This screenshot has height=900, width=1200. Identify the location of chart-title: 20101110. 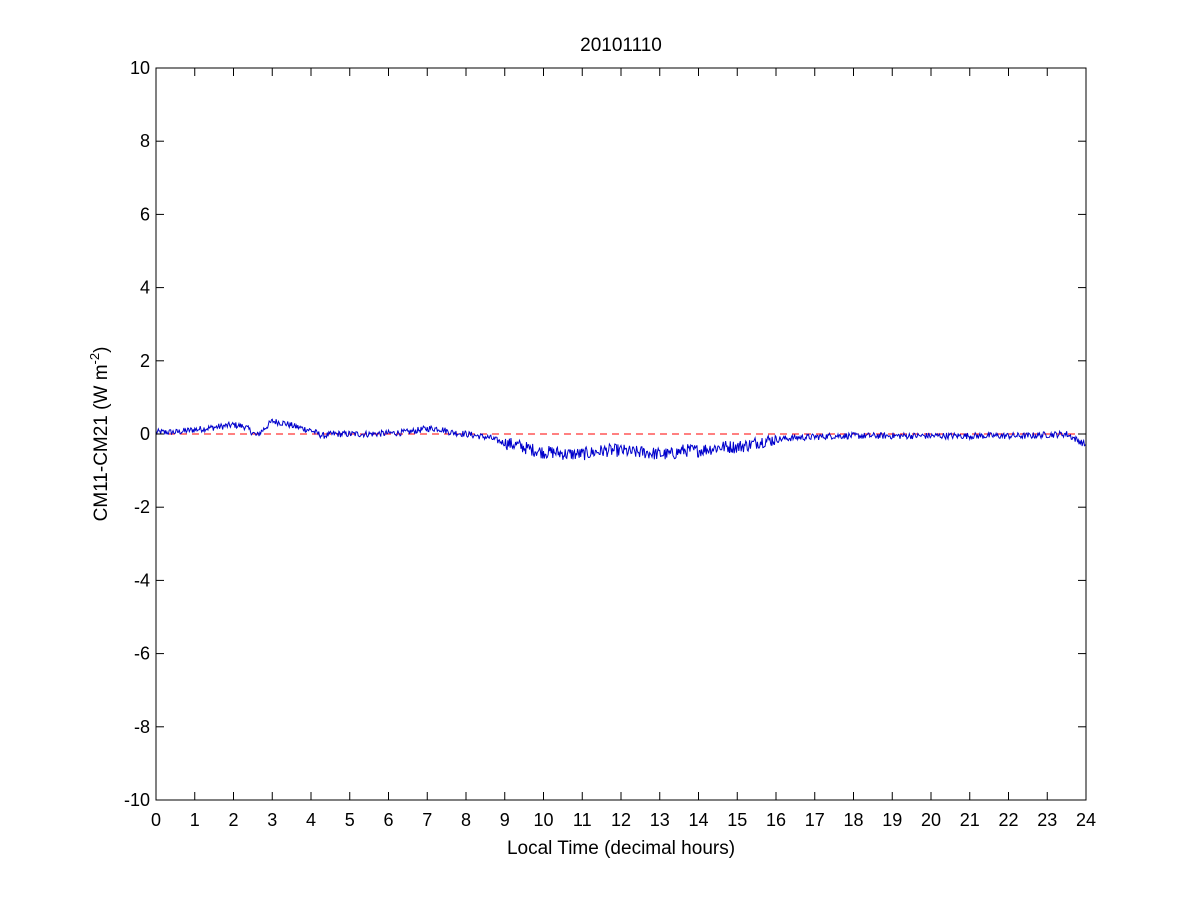
(621, 45).